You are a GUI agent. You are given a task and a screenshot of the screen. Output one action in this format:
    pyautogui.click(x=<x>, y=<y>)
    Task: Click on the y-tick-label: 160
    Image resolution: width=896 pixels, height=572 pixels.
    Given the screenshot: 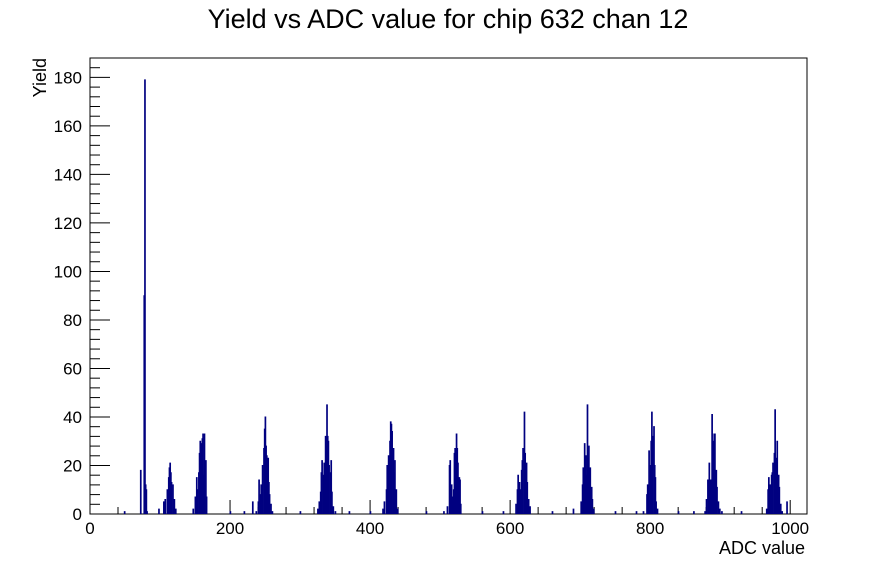 What is the action you would take?
    pyautogui.click(x=68, y=126)
    